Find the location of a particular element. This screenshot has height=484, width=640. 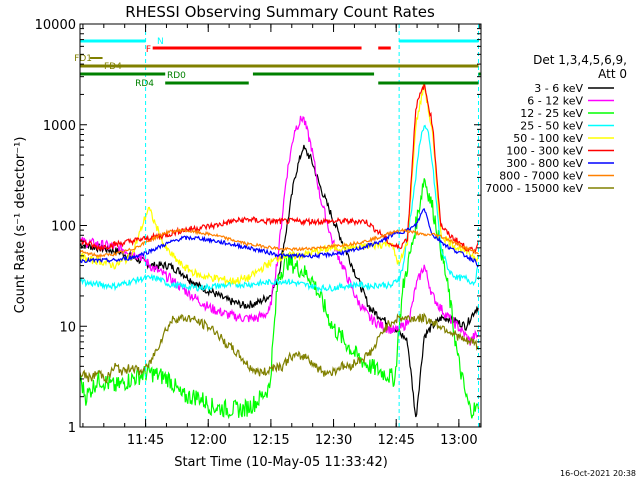

flag-label-rd4: RD4 is located at coordinates (144, 84).